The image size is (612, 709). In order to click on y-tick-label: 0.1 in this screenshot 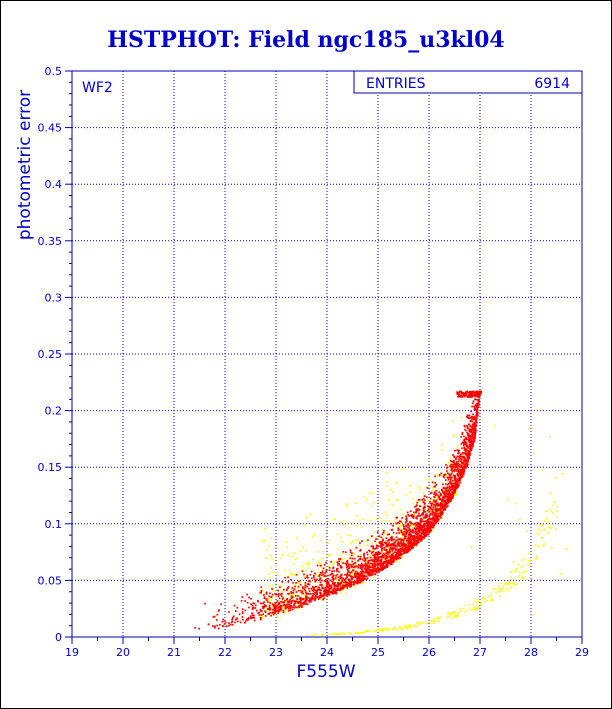, I will do `click(54, 524)`.